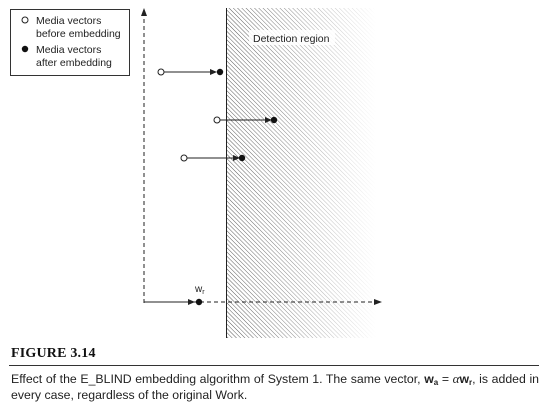 The height and width of the screenshot is (416, 545). Describe the element at coordinates (25, 20) in the screenshot. I see `legend-before-marker` at that location.